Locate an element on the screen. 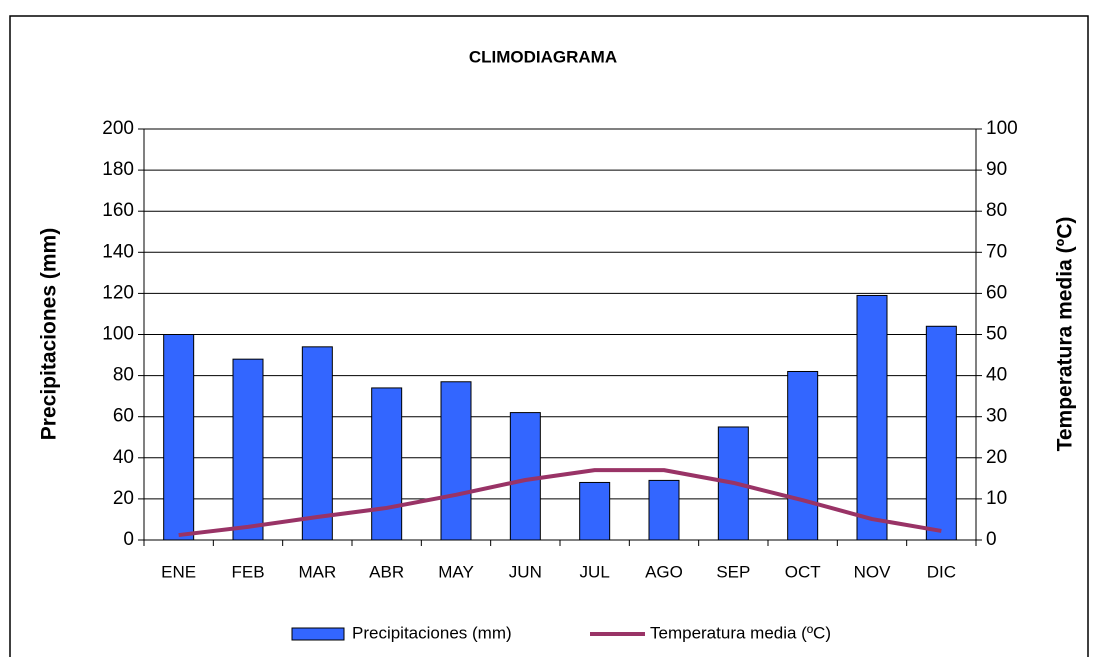 The image size is (1094, 657). y-tick-label: 160 is located at coordinates (118, 210).